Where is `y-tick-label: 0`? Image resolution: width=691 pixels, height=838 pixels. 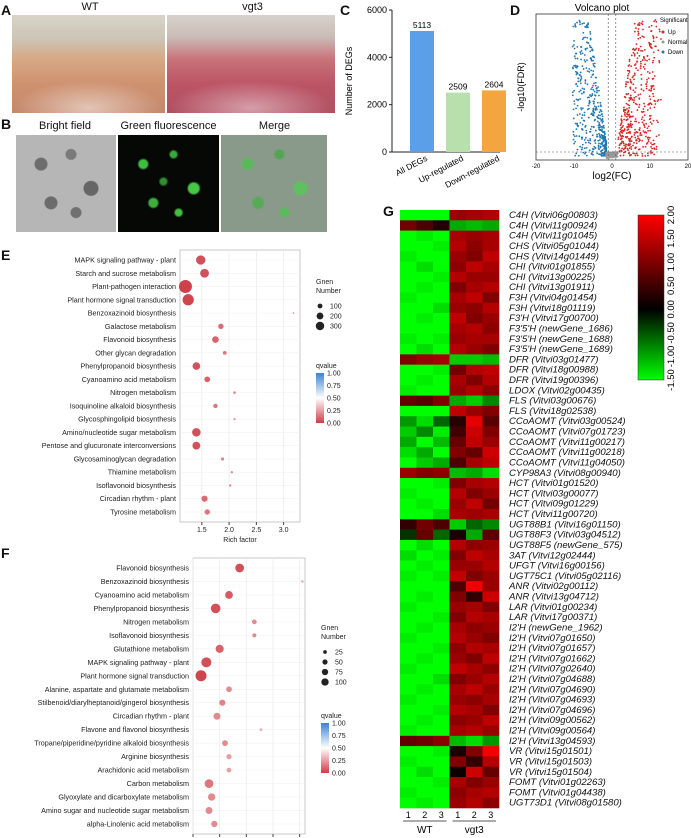
y-tick-label: 0 is located at coordinates (384, 152).